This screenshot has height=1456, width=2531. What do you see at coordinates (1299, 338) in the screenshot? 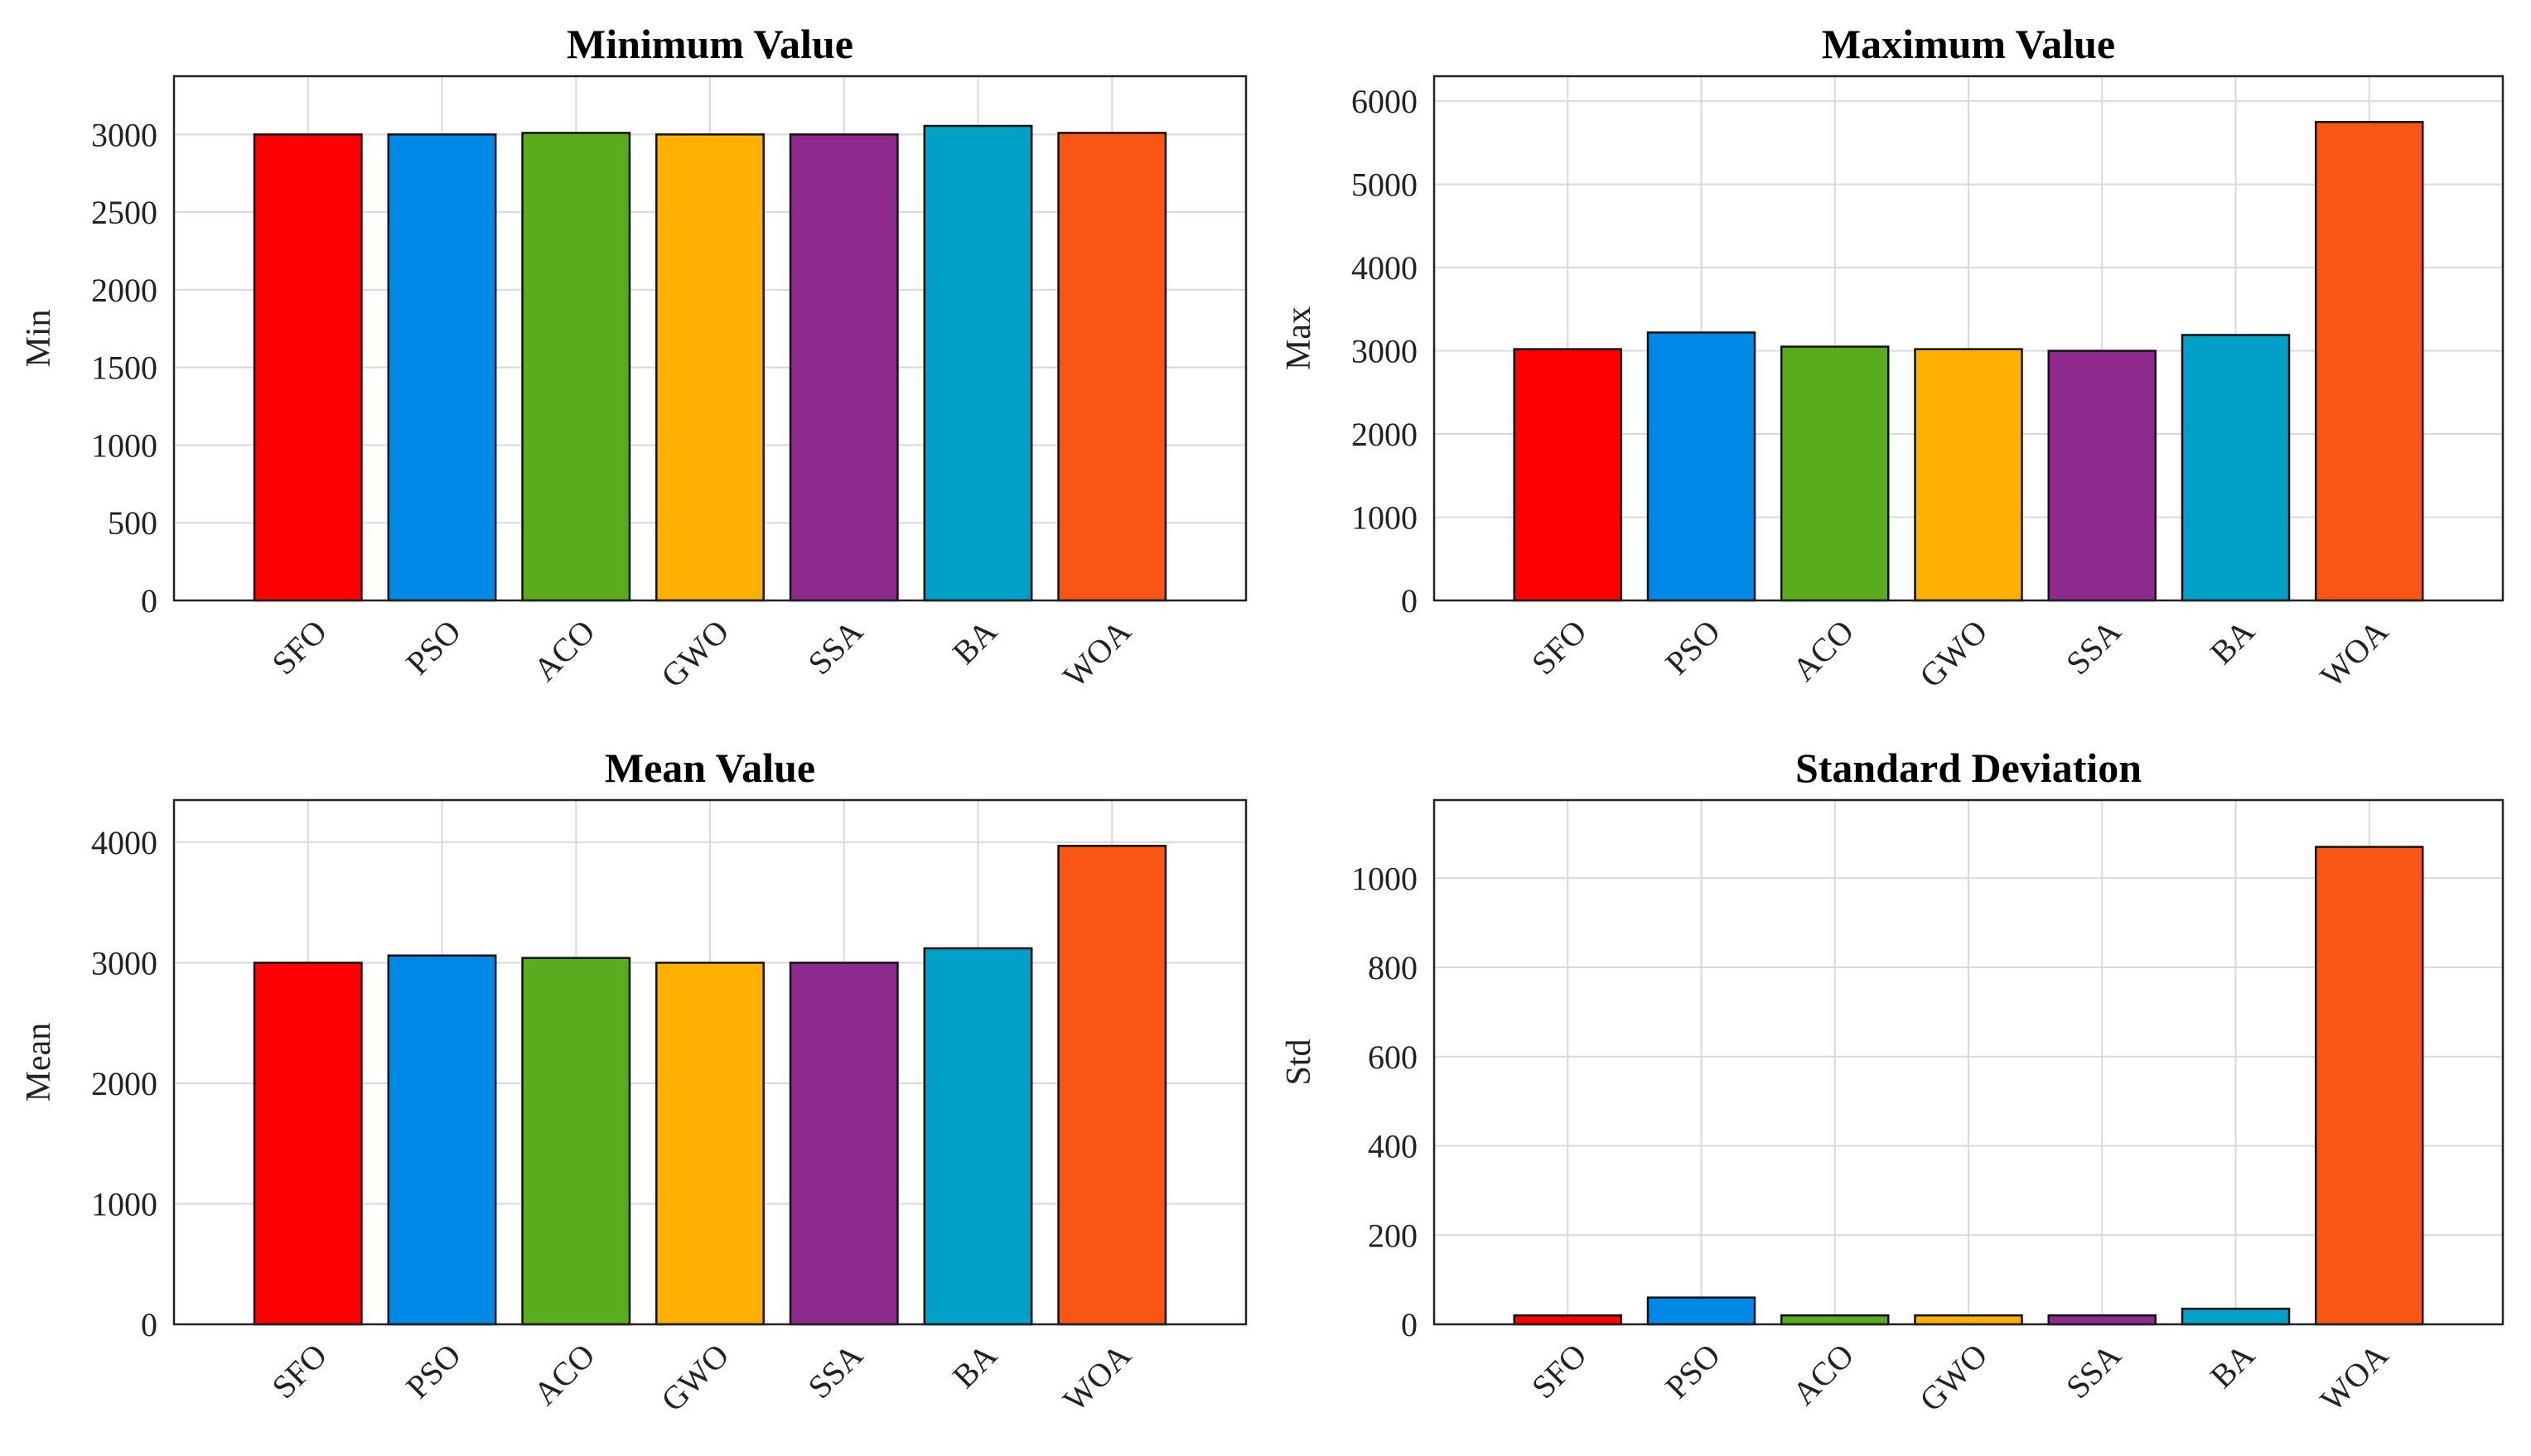
I see `y-axis-label: Max` at bounding box center [1299, 338].